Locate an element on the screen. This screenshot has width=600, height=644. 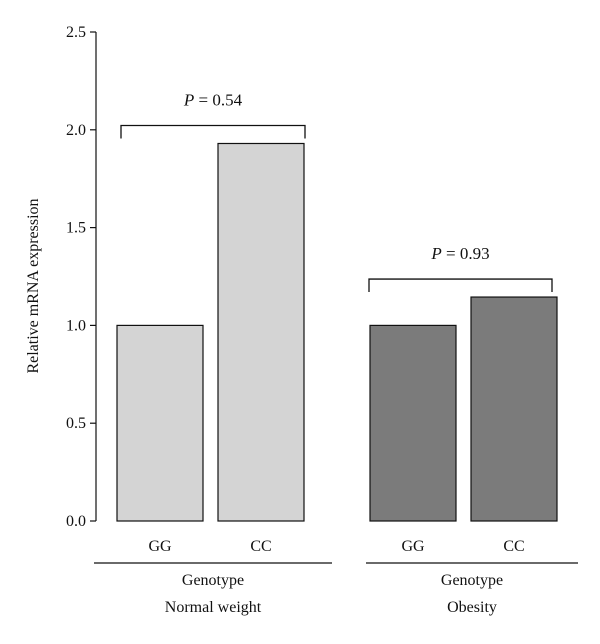
bar-cc-obesity is located at coordinates (514, 409).